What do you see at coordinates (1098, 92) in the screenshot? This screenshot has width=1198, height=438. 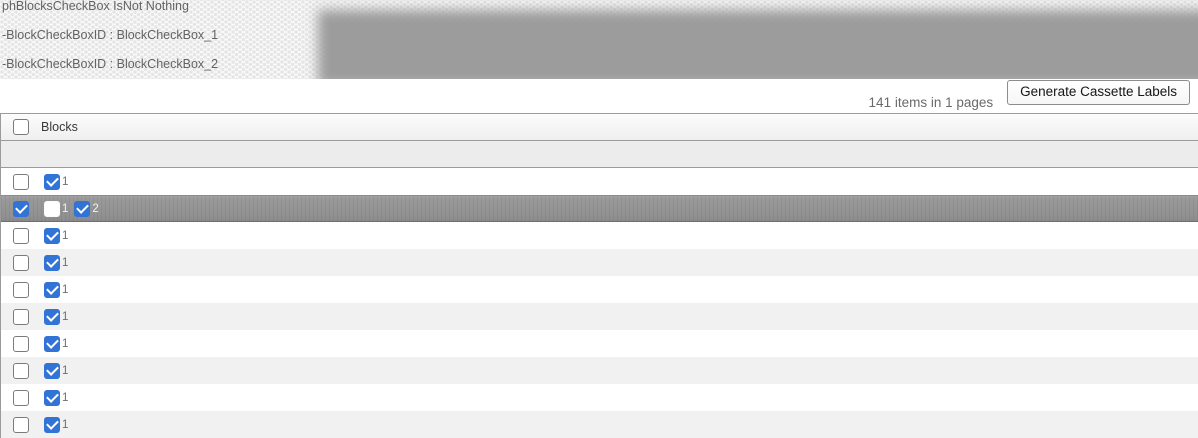 I see `generate-cassette-labels-button: Generate Cassette Labels` at bounding box center [1098, 92].